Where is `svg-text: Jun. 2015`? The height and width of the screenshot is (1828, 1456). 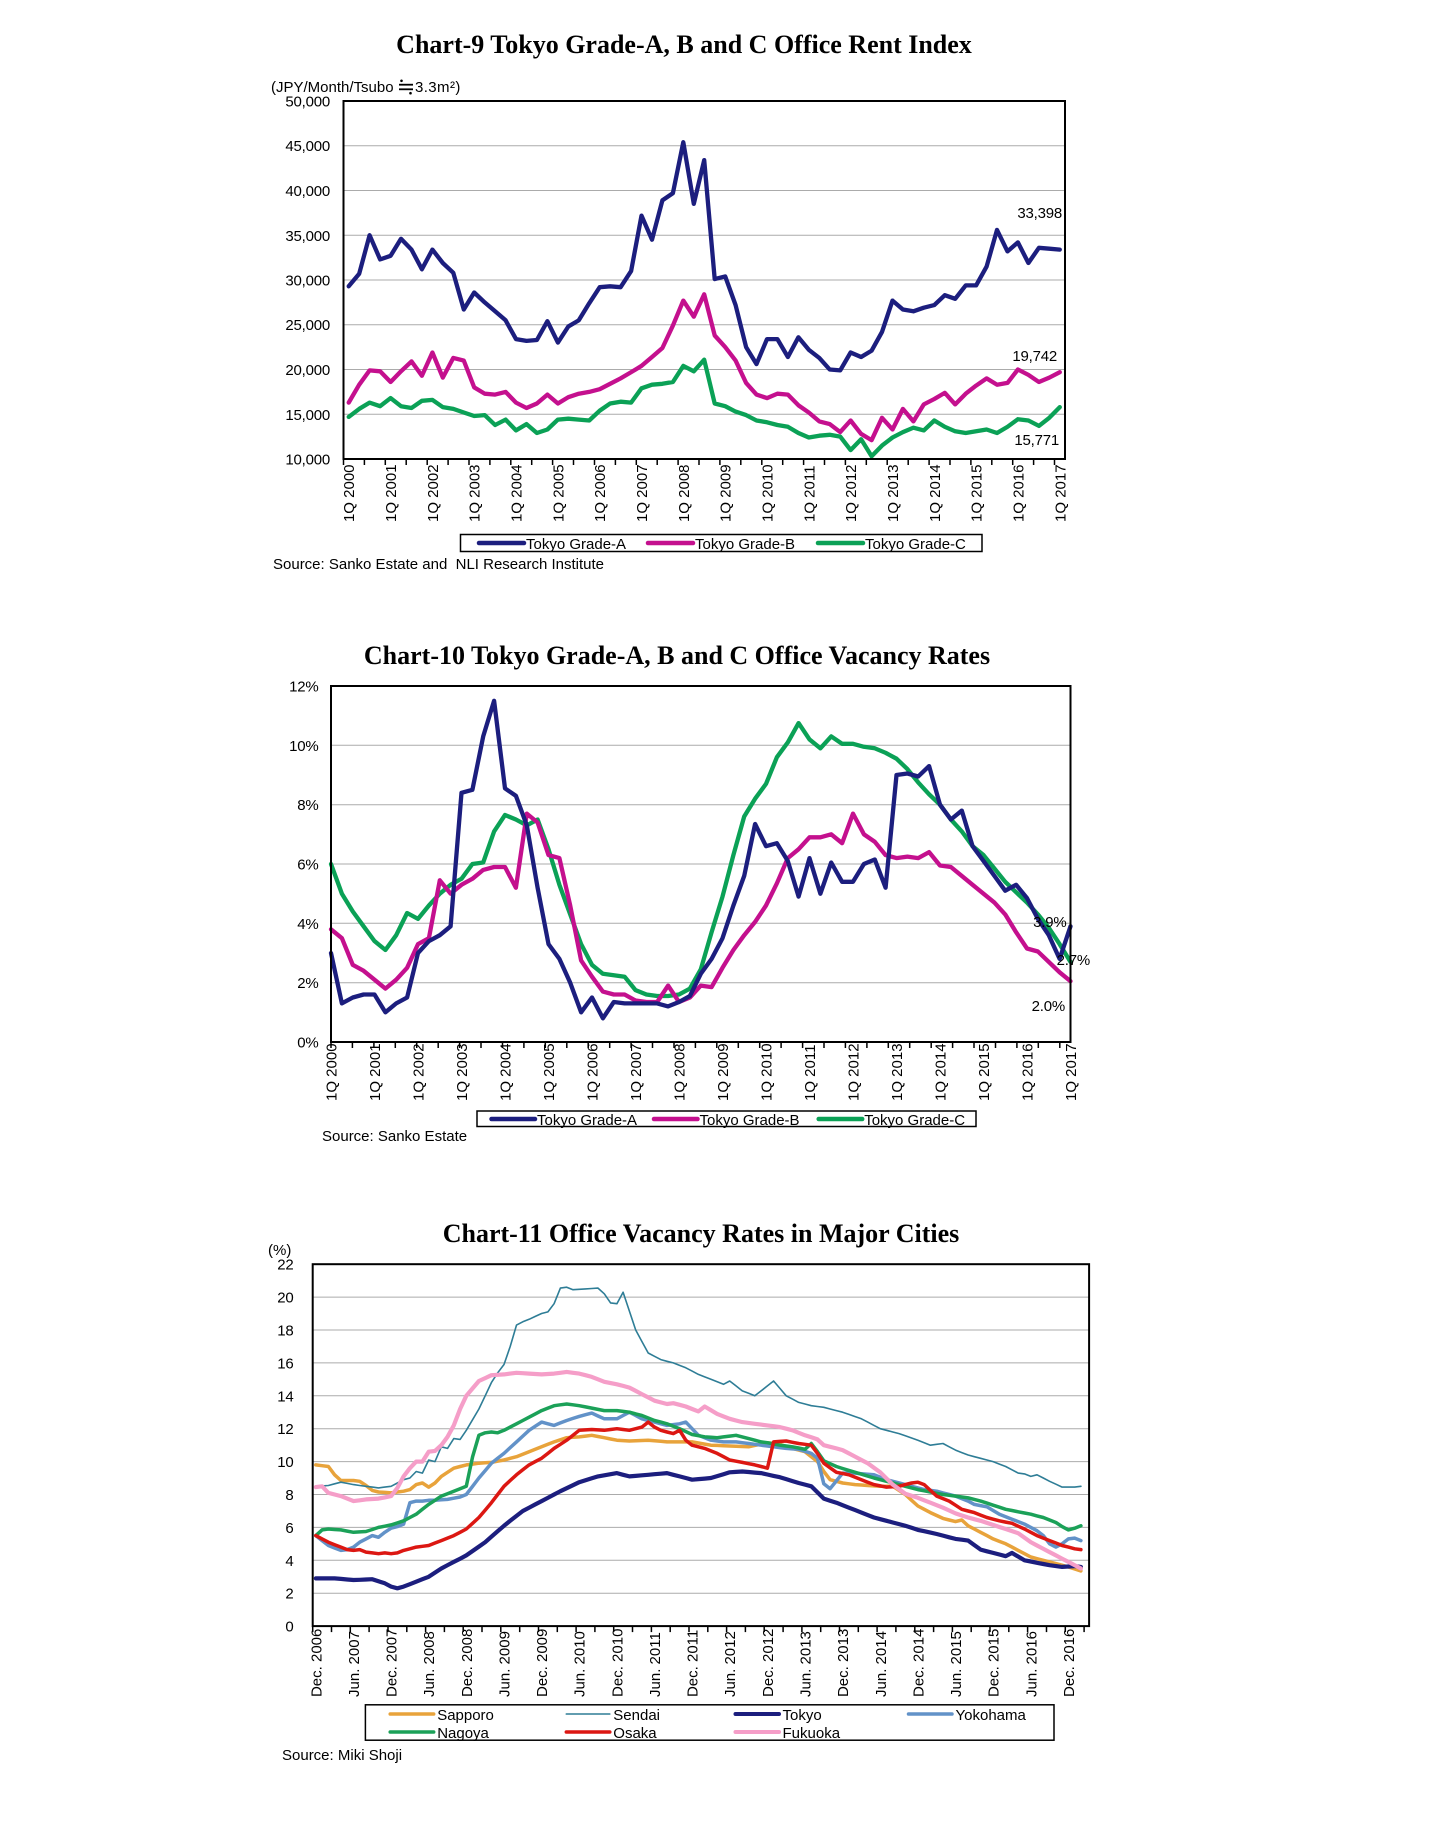
svg-text: Jun. 2015 is located at coordinates (956, 1664).